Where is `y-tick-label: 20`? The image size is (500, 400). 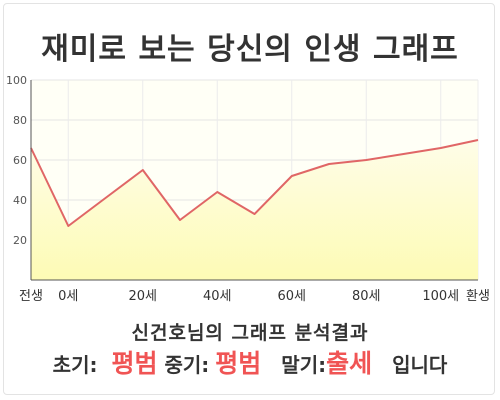
y-tick-label: 20 is located at coordinates (20, 240).